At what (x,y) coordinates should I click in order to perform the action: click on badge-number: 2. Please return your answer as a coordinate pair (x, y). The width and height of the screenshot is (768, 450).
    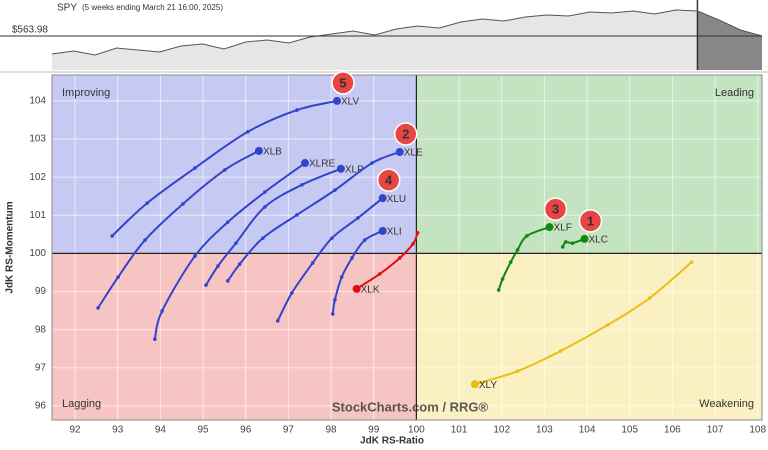
    Looking at the image, I should click on (405, 133).